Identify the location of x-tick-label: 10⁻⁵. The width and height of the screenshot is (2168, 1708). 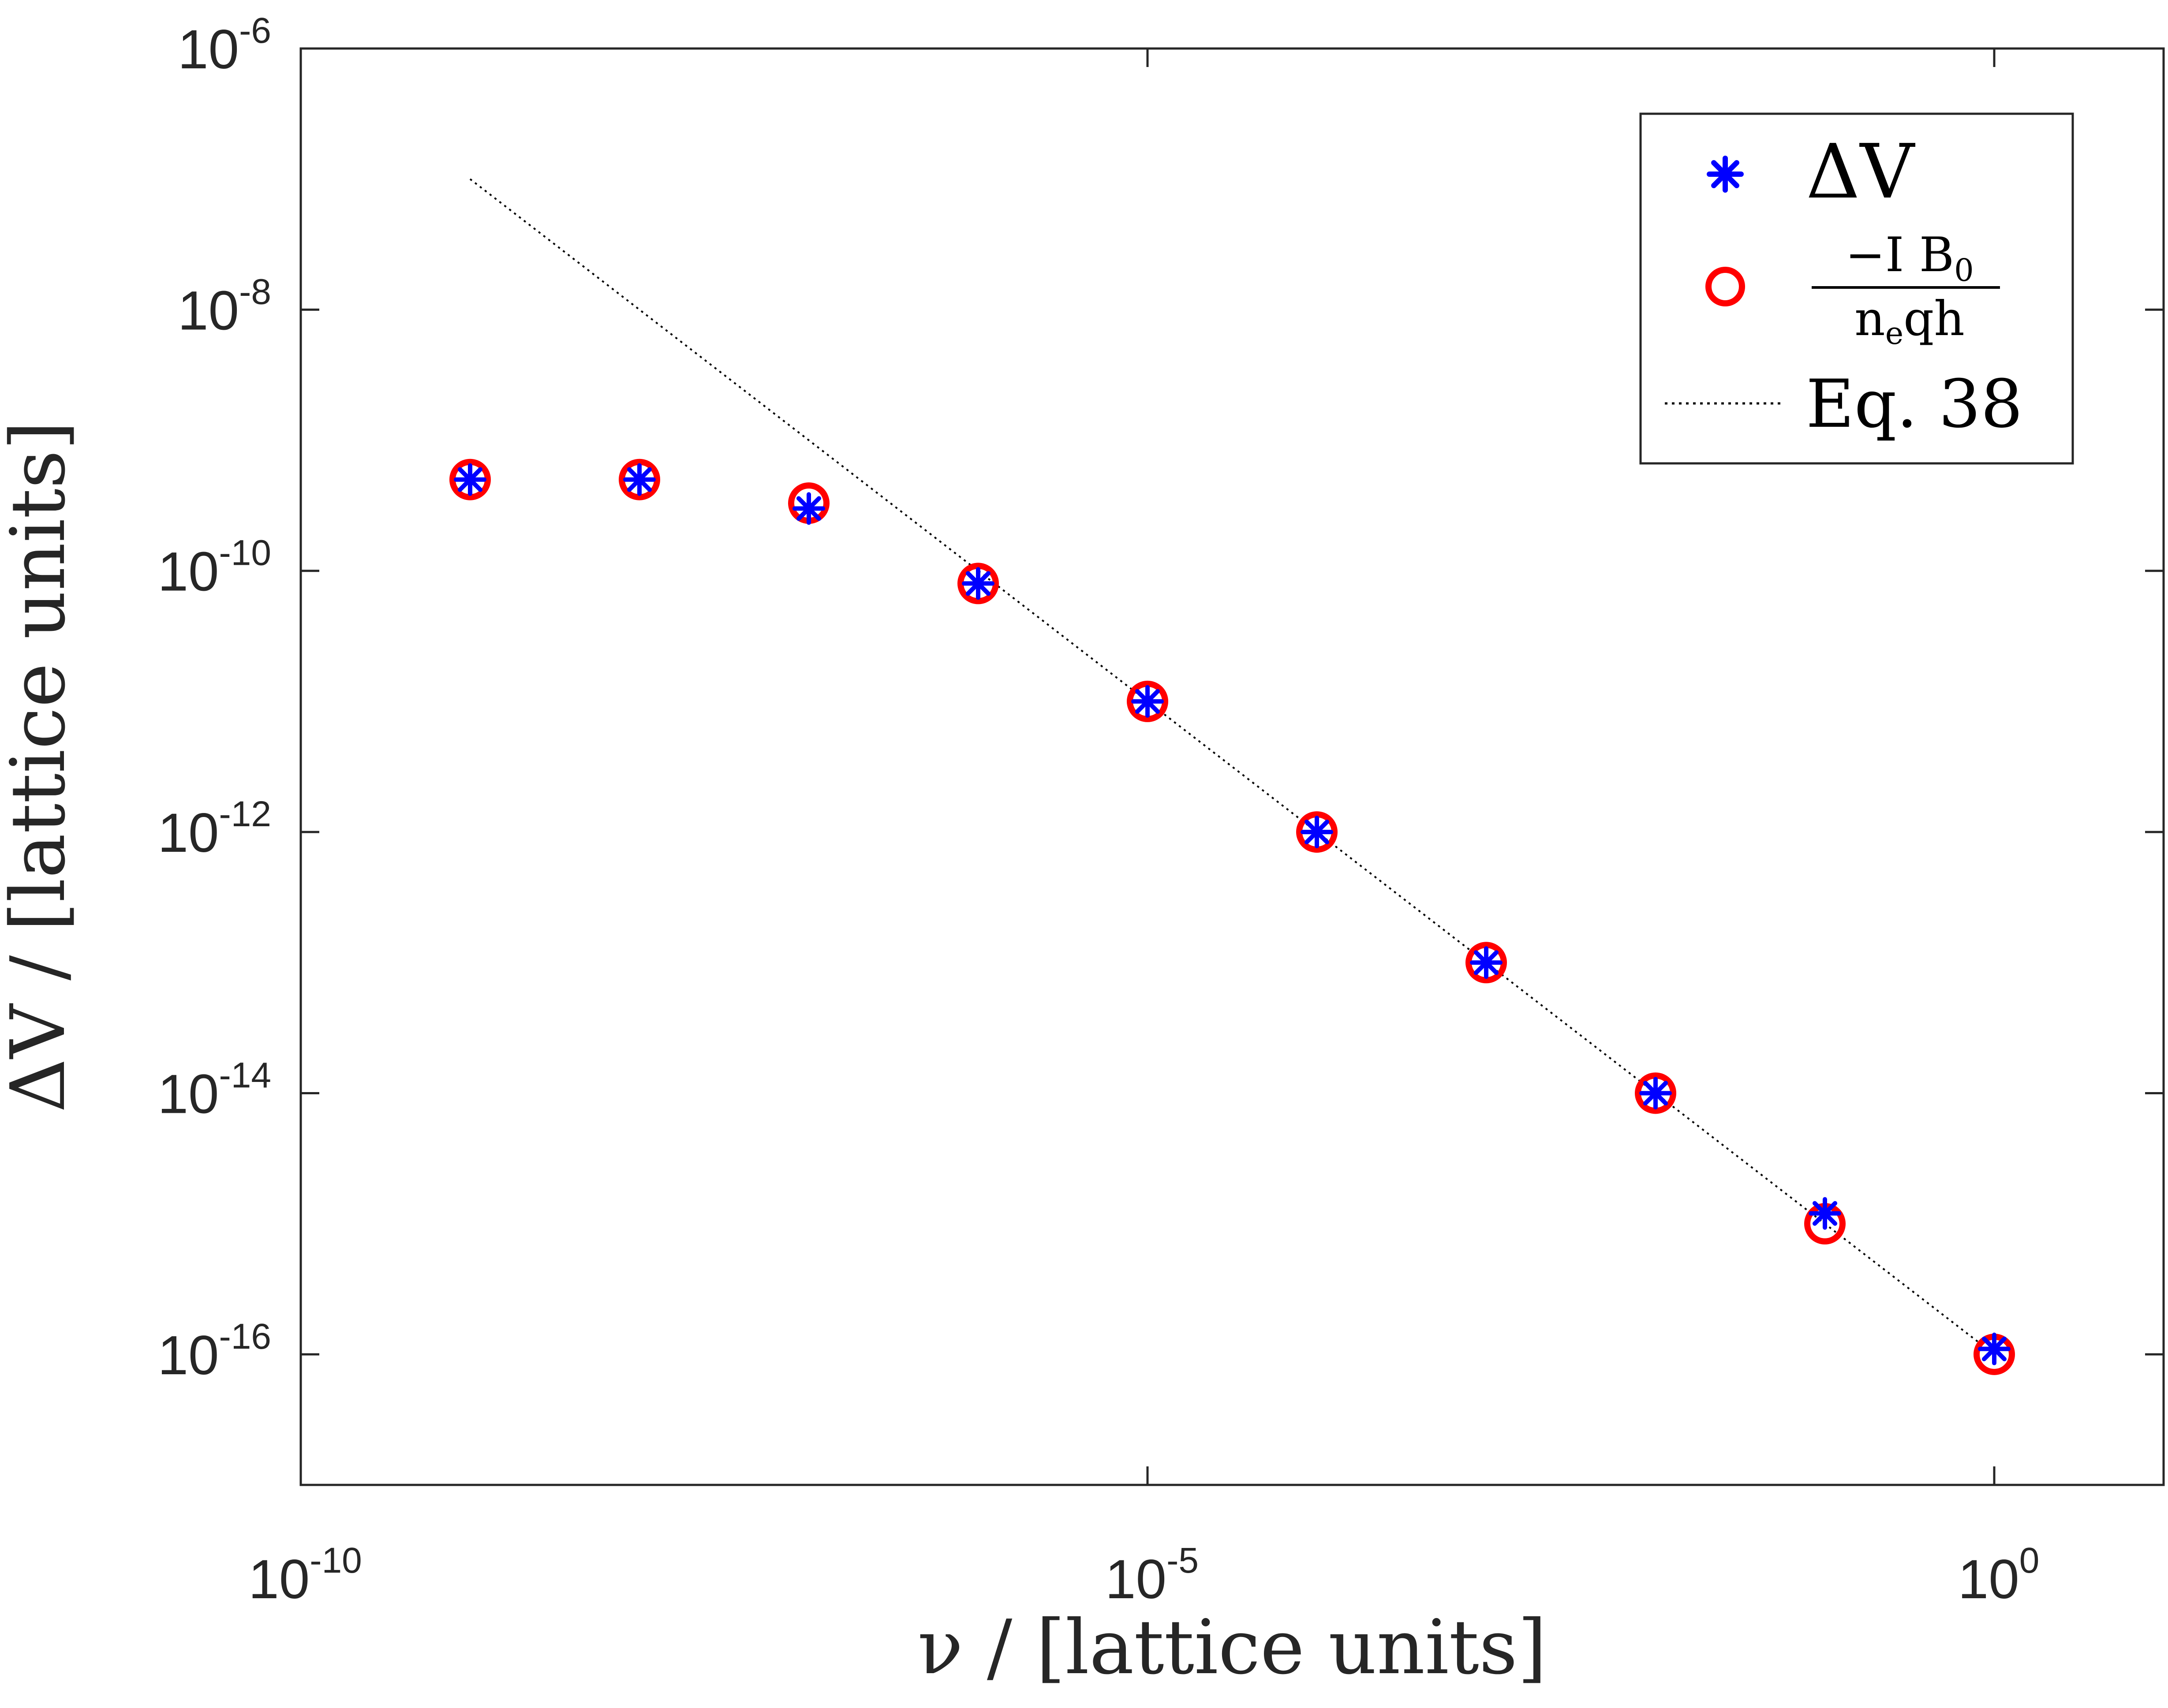
(1152, 1575).